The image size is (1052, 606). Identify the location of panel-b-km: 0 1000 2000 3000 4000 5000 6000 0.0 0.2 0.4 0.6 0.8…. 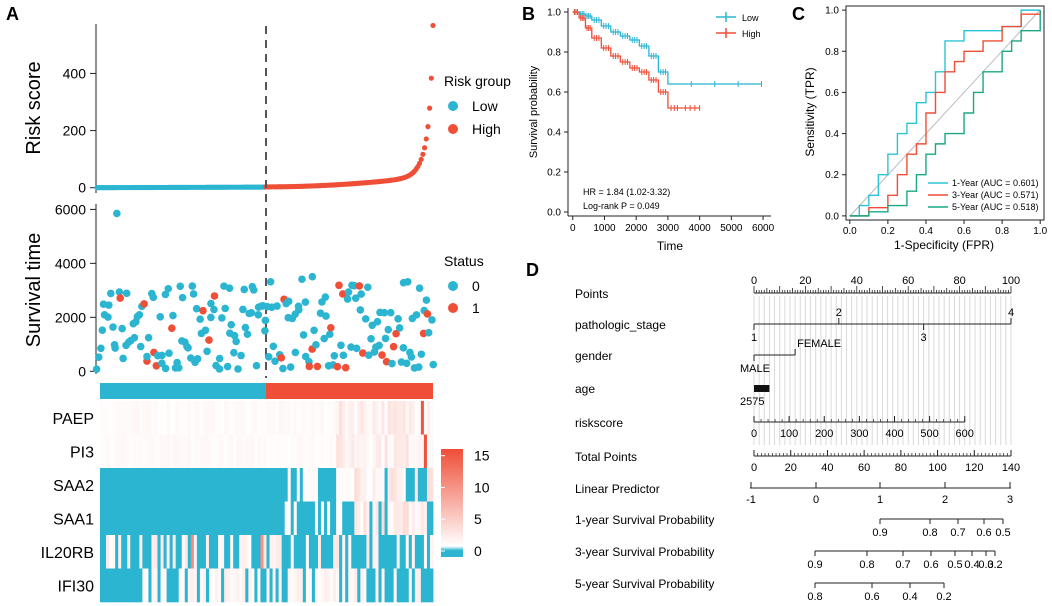
(651, 131).